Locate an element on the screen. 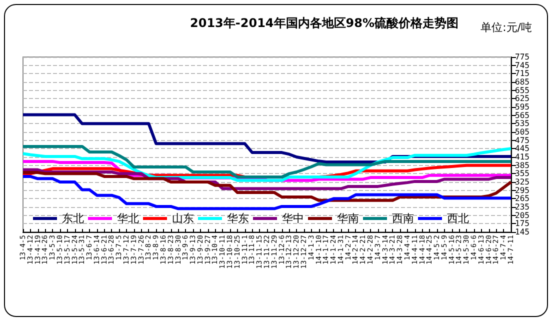  legend-label: 山东 is located at coordinates (183, 218).